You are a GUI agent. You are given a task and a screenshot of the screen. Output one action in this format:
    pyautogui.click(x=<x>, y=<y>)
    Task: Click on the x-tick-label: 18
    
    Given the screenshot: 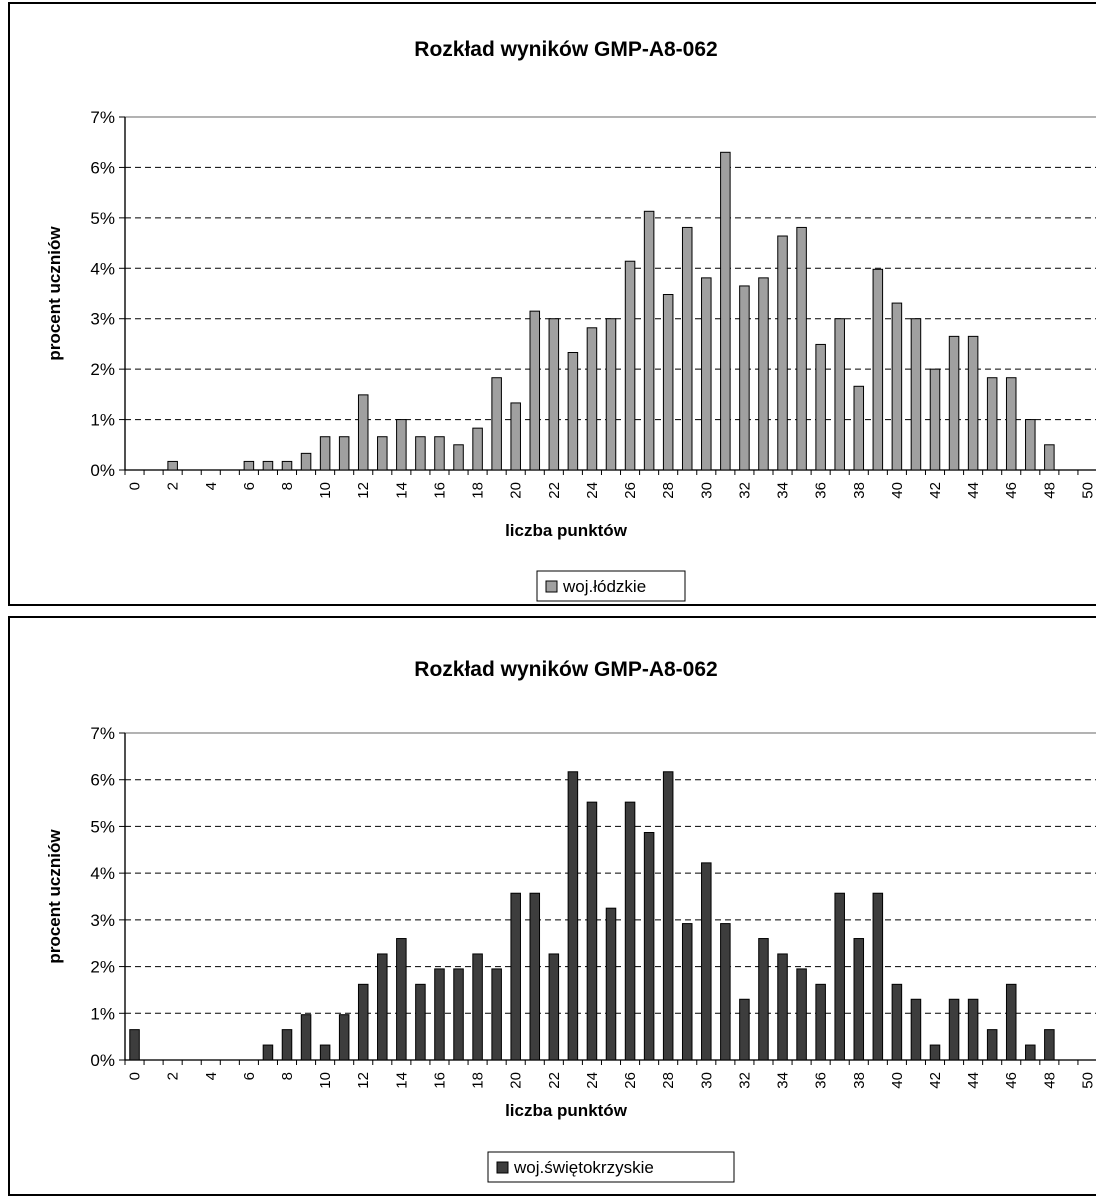 What is the action you would take?
    pyautogui.click(x=478, y=1080)
    